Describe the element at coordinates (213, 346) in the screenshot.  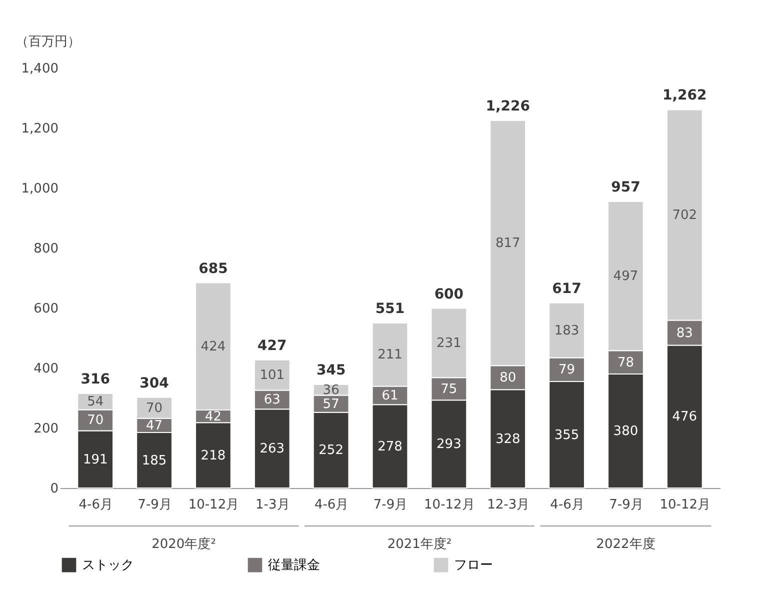
I see `data-label: 424` at that location.